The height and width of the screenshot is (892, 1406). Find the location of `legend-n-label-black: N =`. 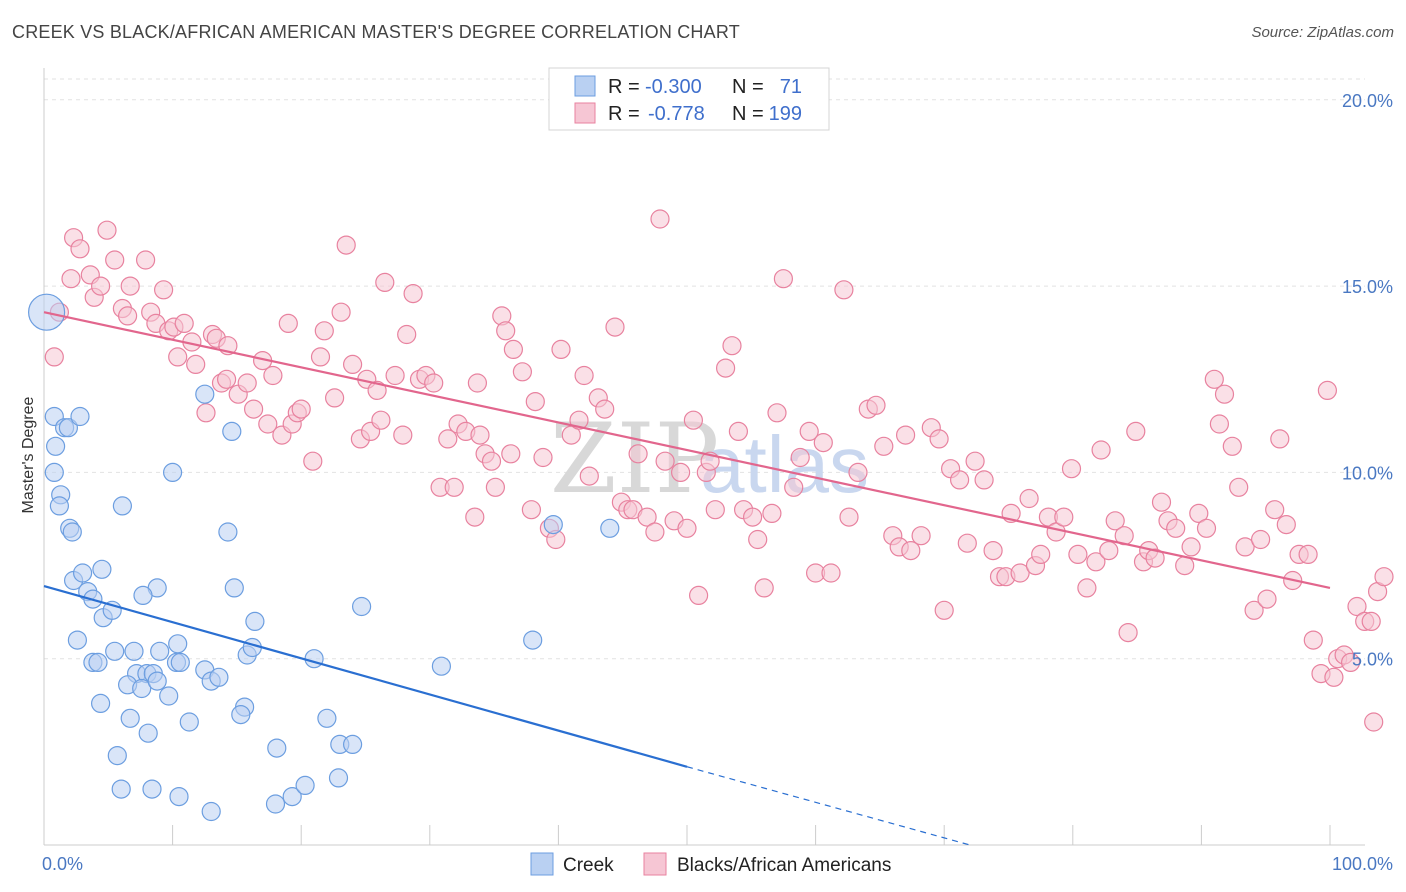

legend-n-label-black: N = is located at coordinates (748, 114).